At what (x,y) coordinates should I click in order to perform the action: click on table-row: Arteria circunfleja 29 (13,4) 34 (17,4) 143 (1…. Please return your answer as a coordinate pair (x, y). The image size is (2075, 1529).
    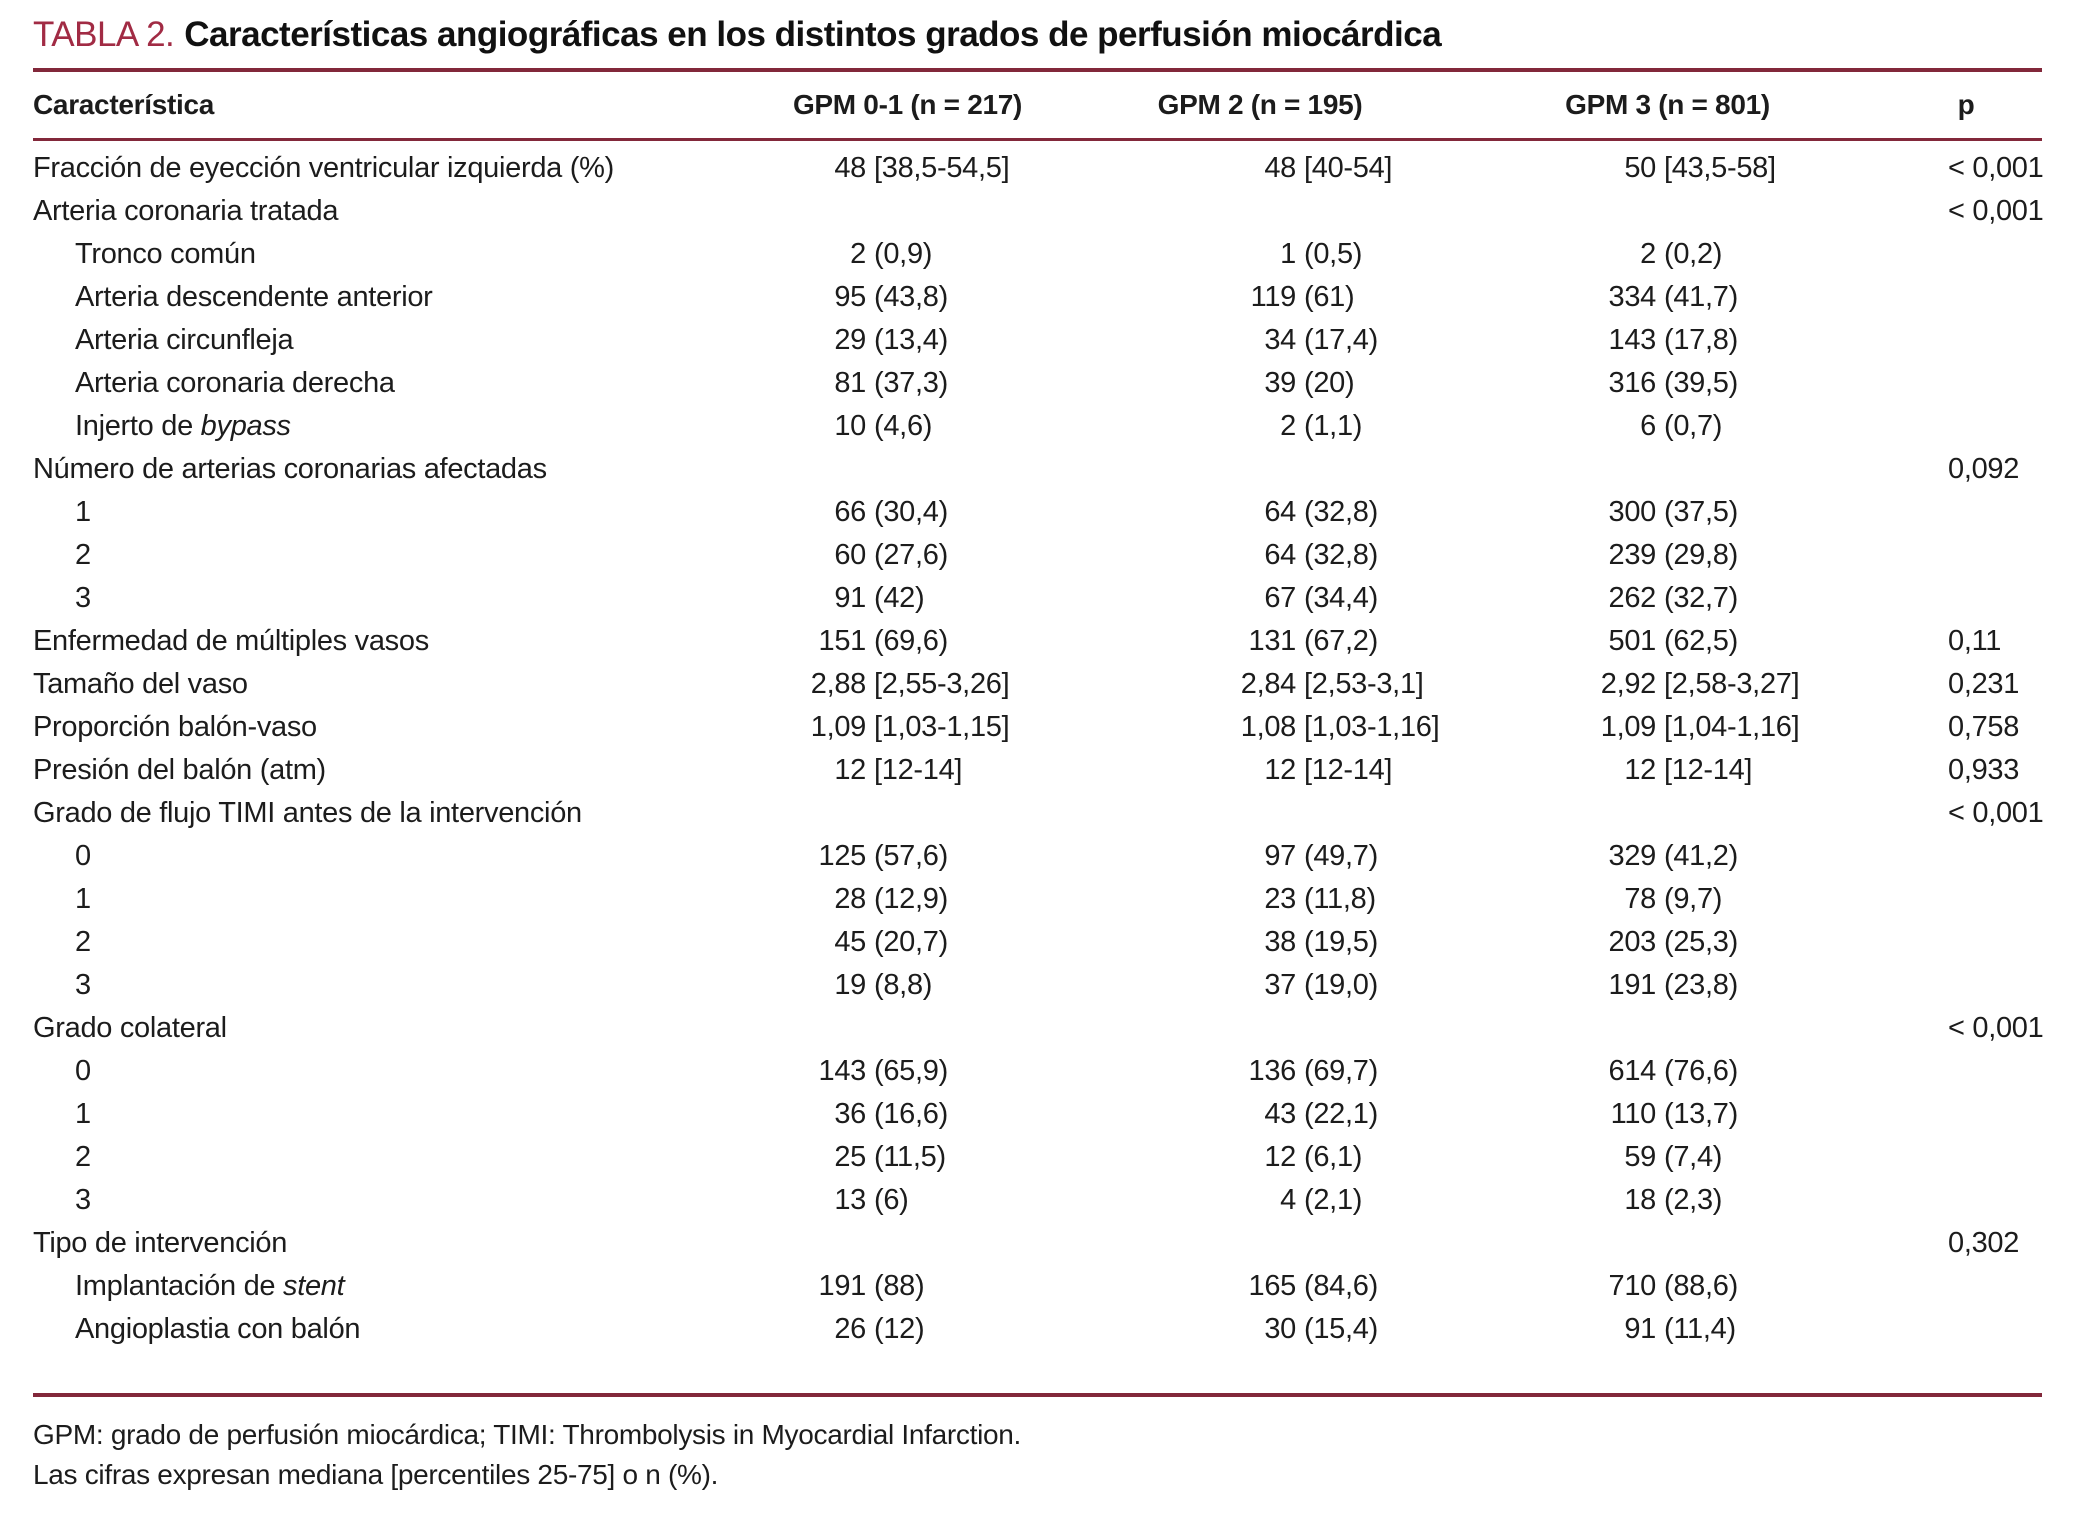
    Looking at the image, I should click on (1037, 340).